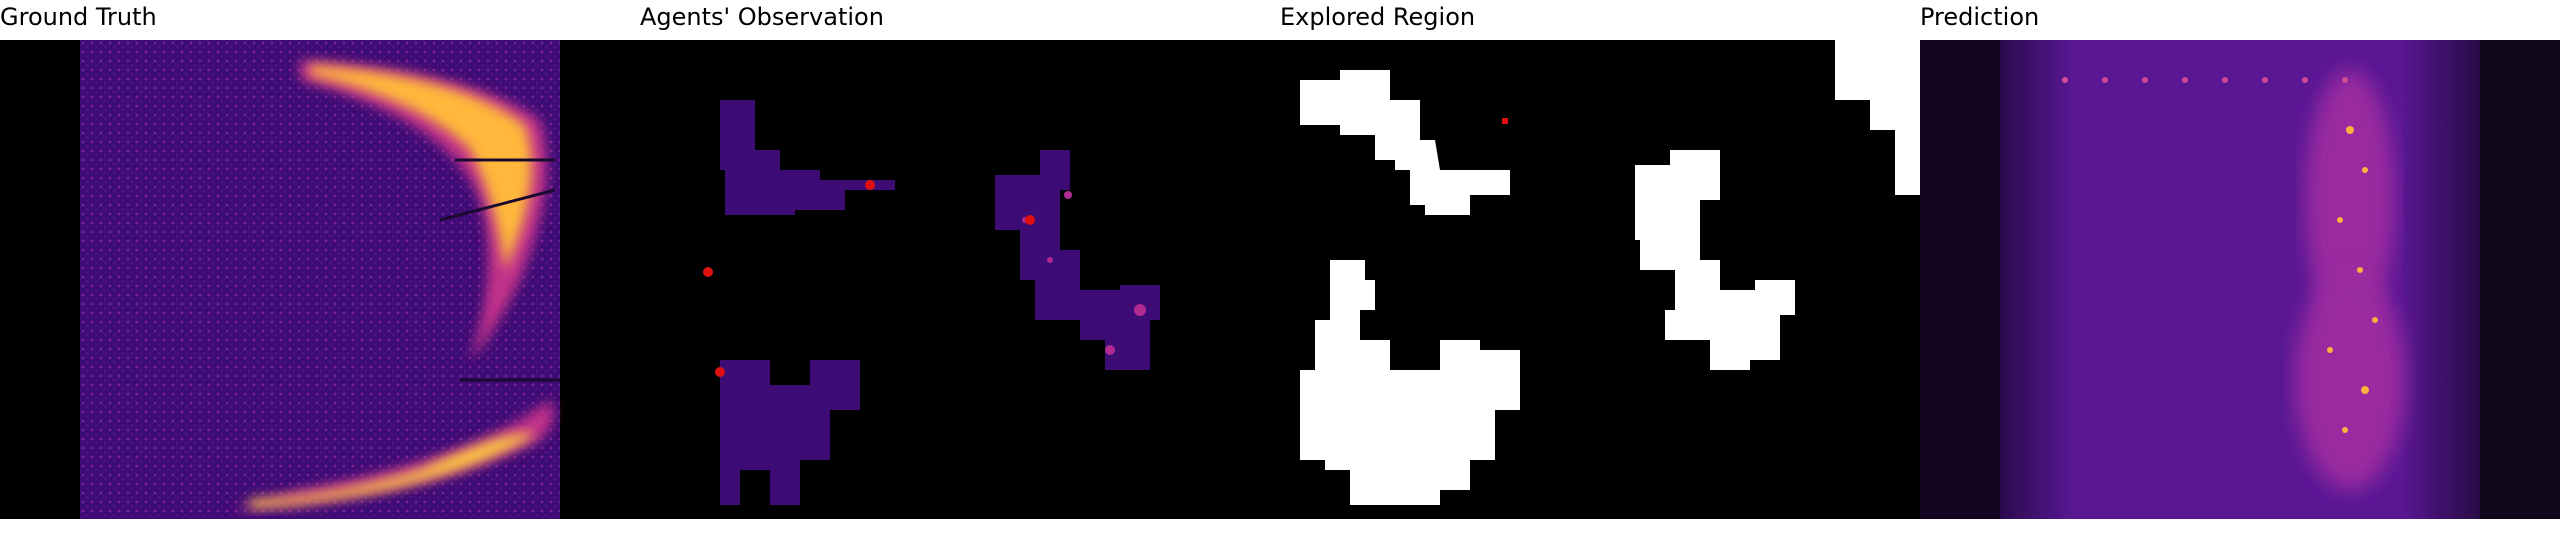 This screenshot has height=560, width=2560. What do you see at coordinates (1378, 17) in the screenshot?
I see `explored-region-title: Explored Region` at bounding box center [1378, 17].